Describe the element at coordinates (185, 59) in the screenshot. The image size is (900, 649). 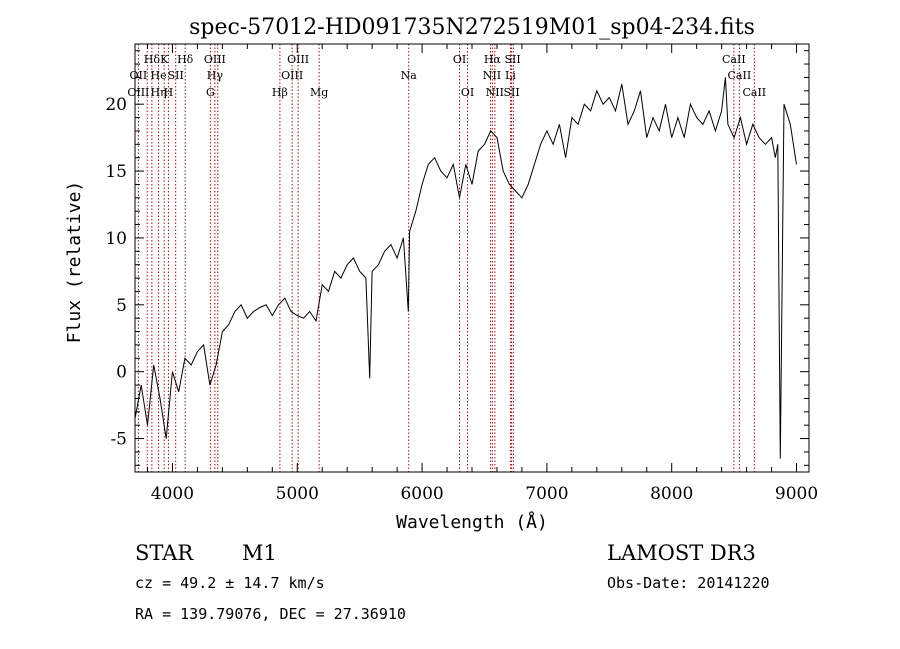
I see `line-label-2: Hδ` at that location.